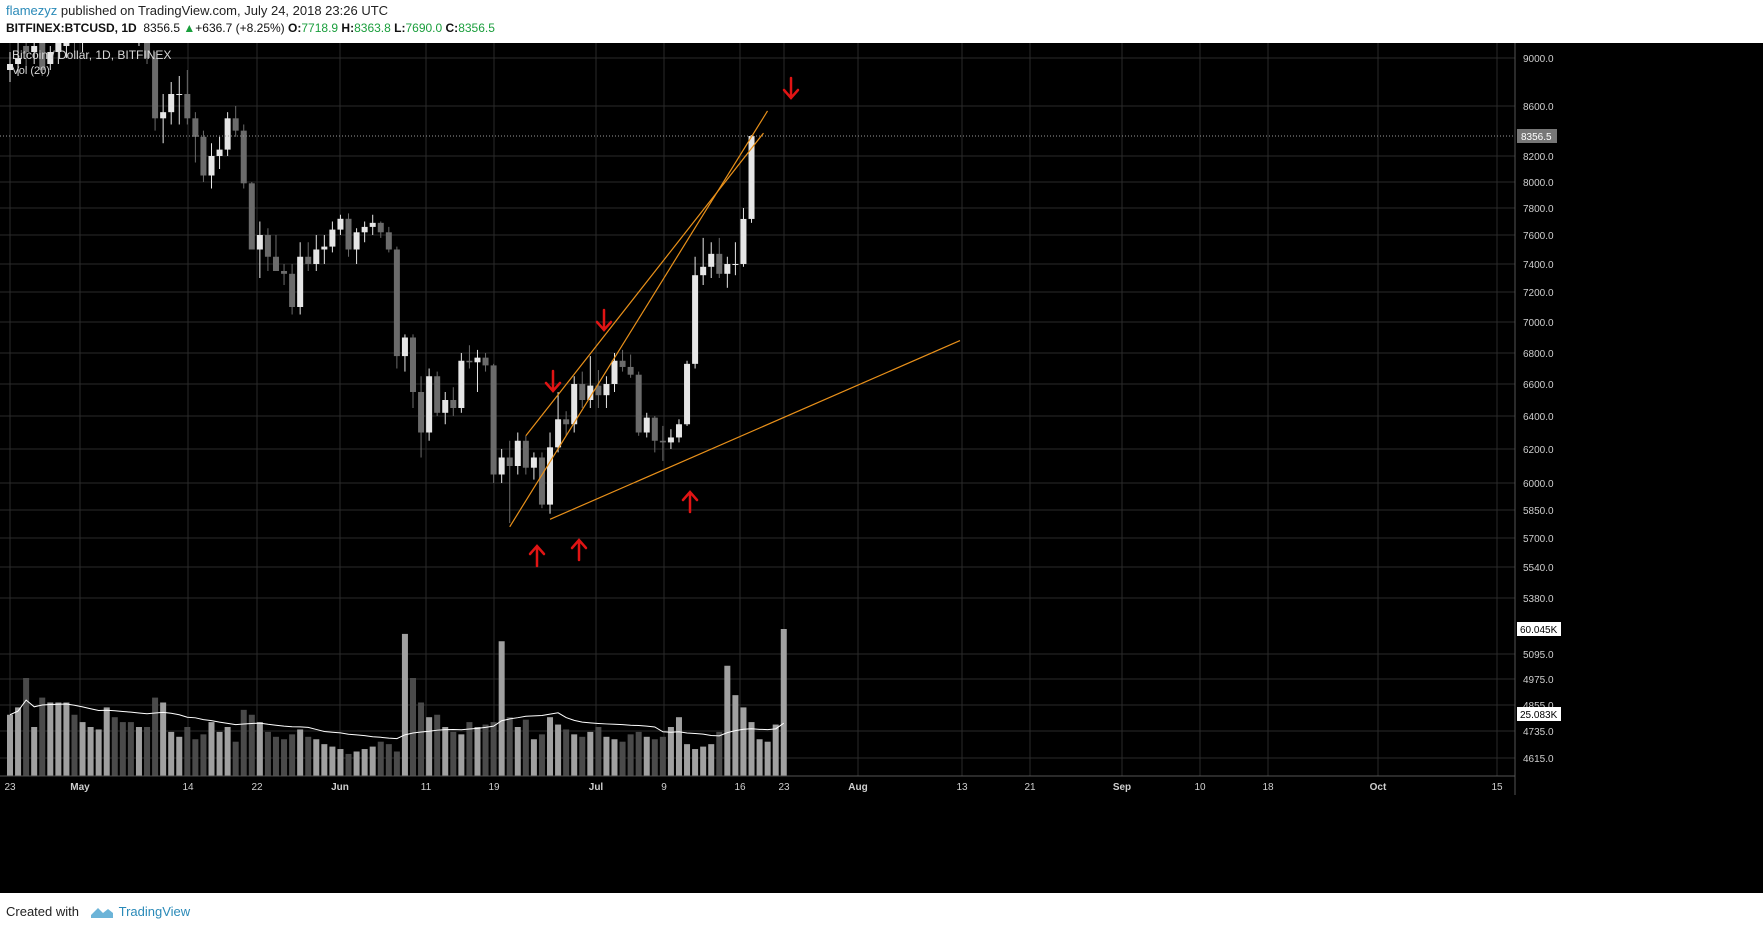 This screenshot has width=1763, height=929. Describe the element at coordinates (1538, 354) in the screenshot. I see `price-tick-label: 6800.0` at that location.